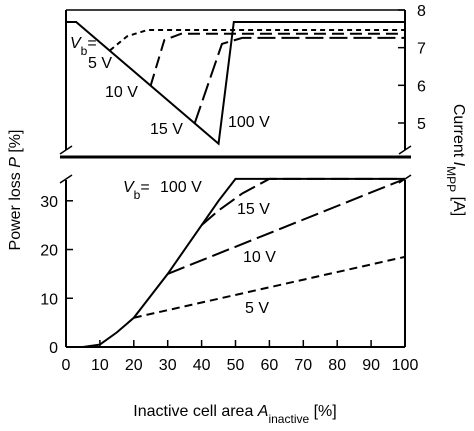 This screenshot has width=474, height=431. I want to click on y-tick-label: 10, so click(49, 299).